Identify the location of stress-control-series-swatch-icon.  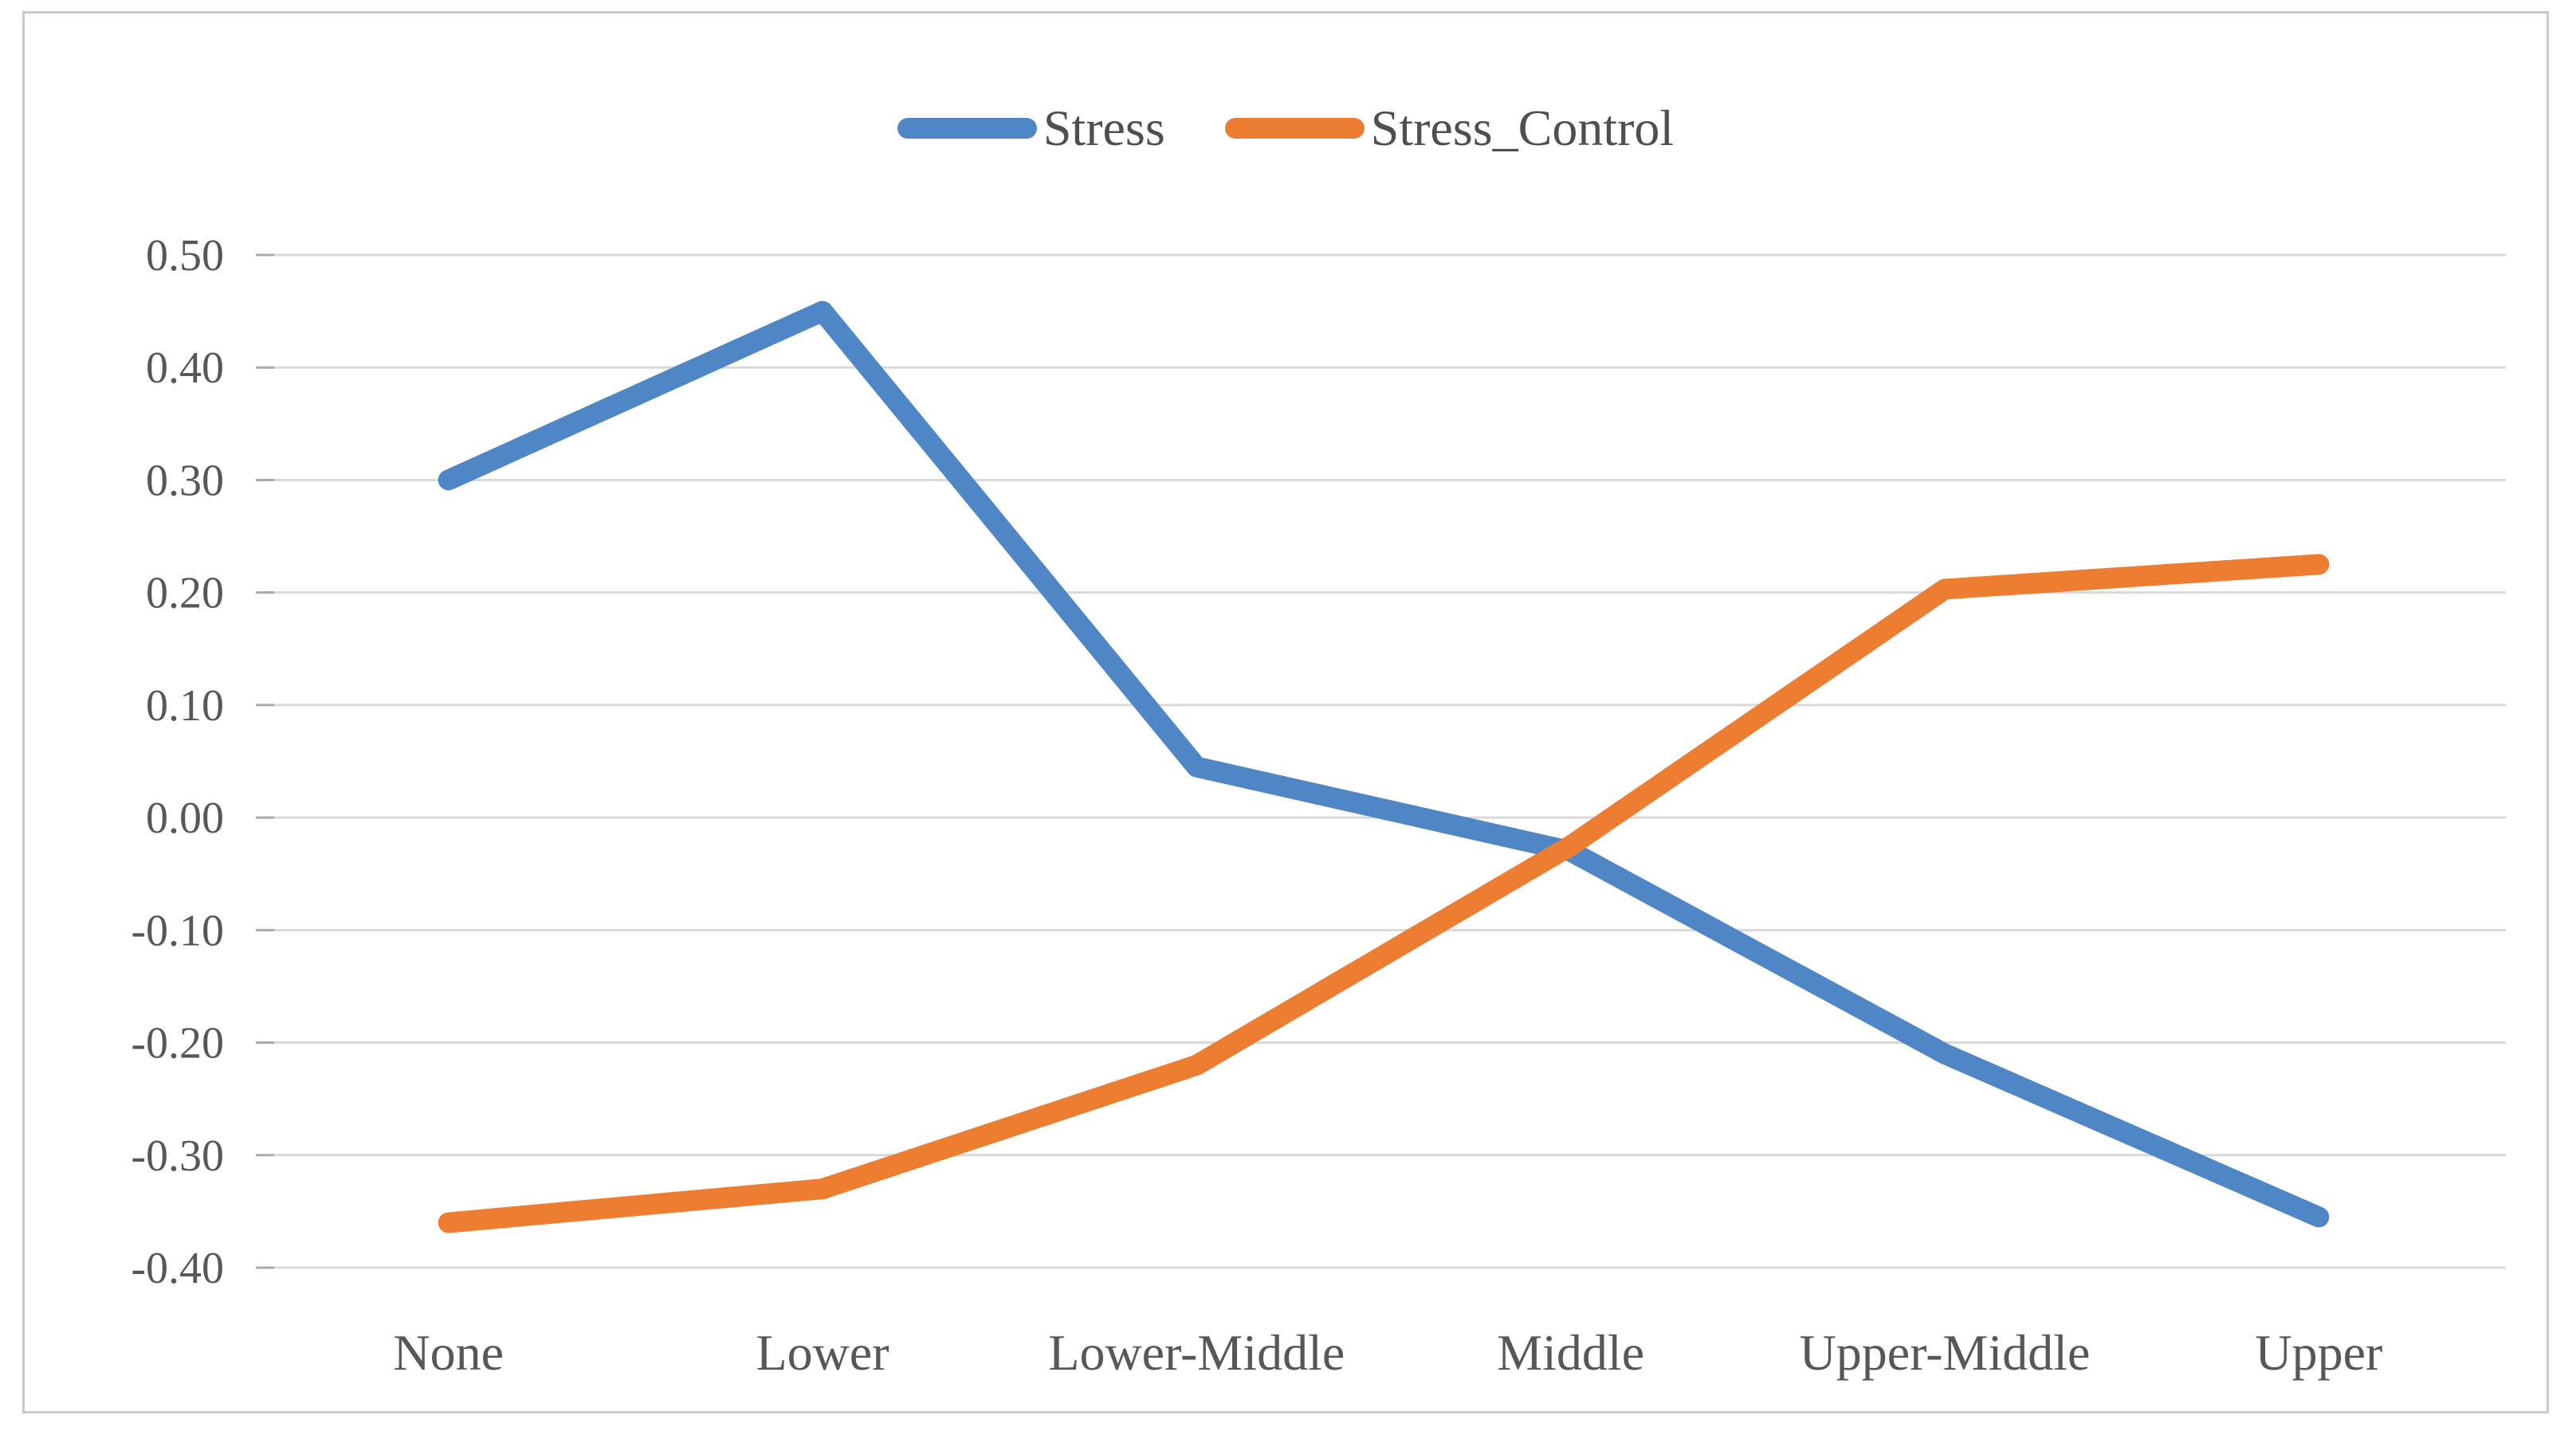
(1294, 128).